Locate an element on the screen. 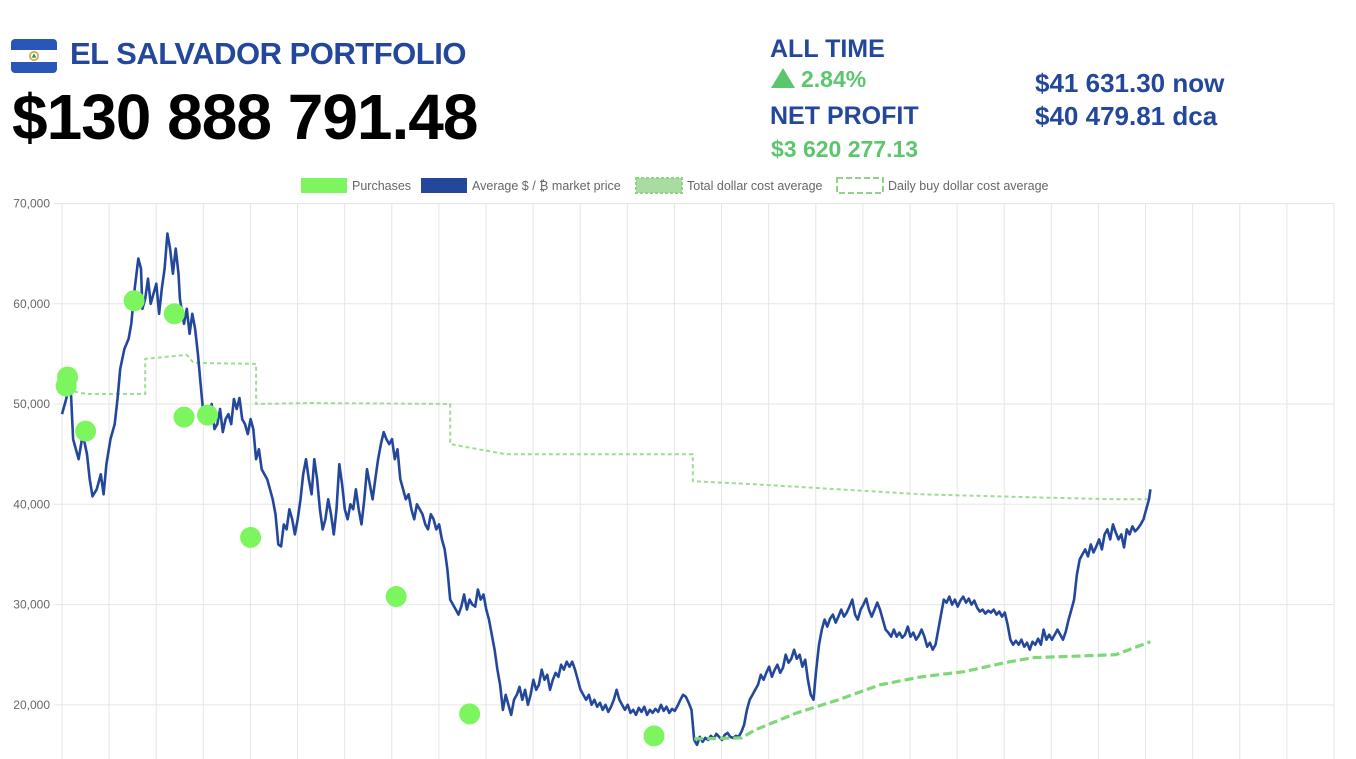 Image resolution: width=1356 pixels, height=759 pixels. price-now: $41 631.30 now is located at coordinates (1130, 83).